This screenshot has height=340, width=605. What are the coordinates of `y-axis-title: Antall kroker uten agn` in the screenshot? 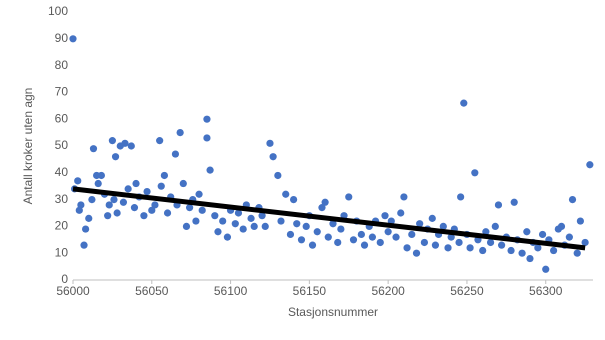 It's located at (28, 146).